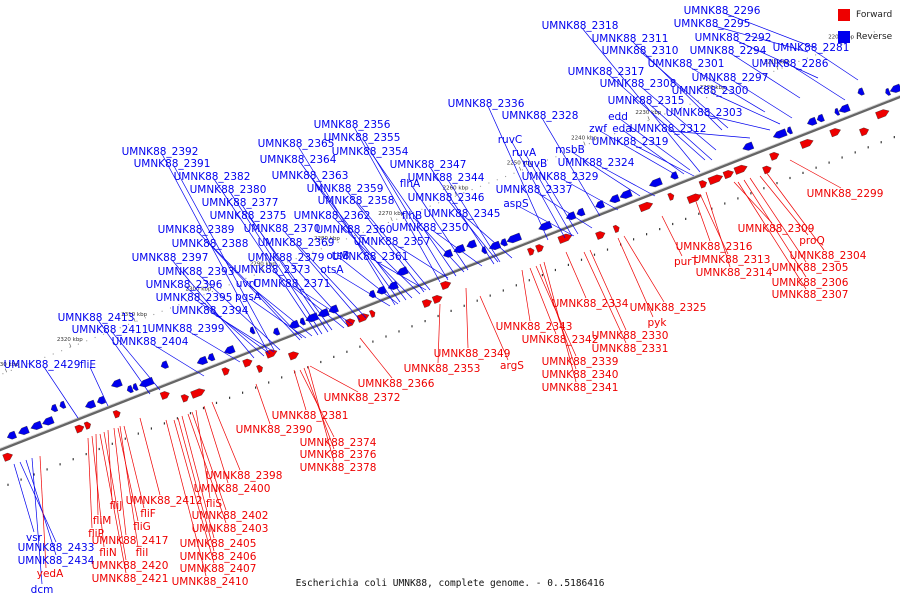  What do you see at coordinates (88, 365) in the screenshot?
I see `gene-label-reverse: fliE` at bounding box center [88, 365].